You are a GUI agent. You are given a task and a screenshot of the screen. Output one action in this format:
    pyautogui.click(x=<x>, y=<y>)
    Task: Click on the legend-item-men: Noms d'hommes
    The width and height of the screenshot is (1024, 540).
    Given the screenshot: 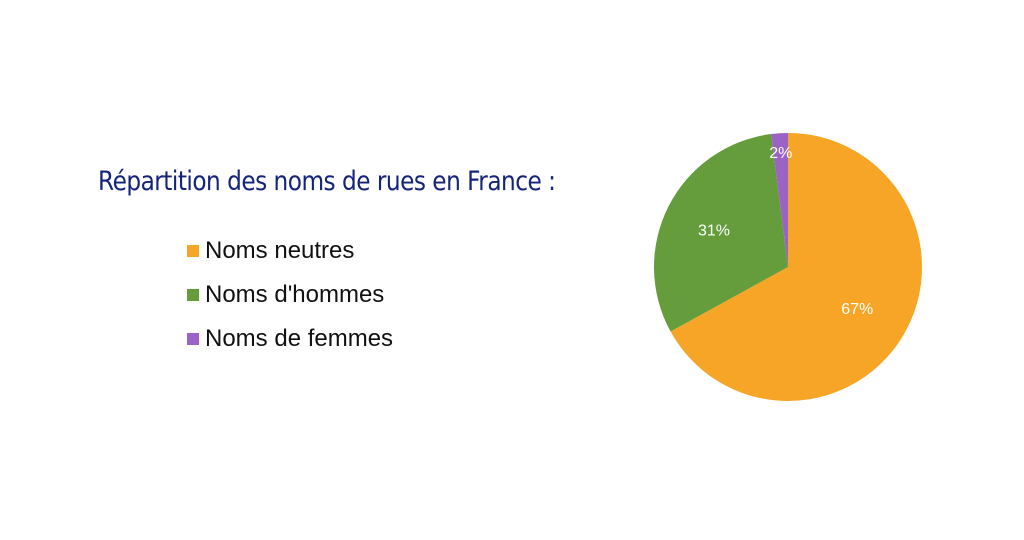 What is the action you would take?
    pyautogui.click(x=290, y=295)
    